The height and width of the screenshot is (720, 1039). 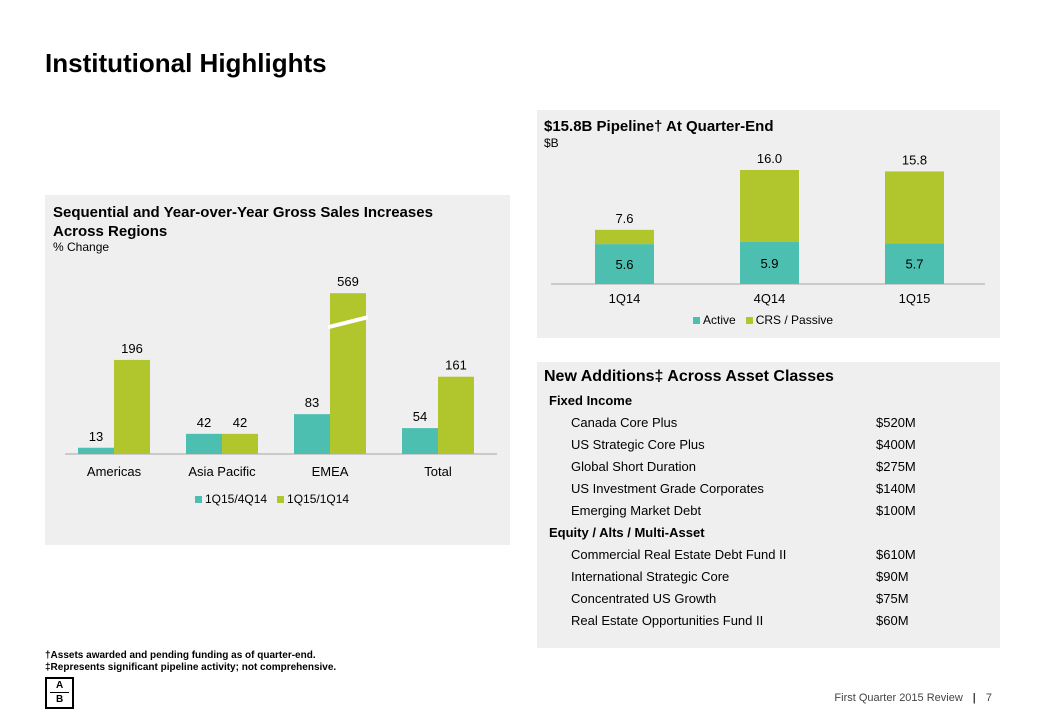 I want to click on additions-category-row: Fixed Income, so click(x=764, y=401).